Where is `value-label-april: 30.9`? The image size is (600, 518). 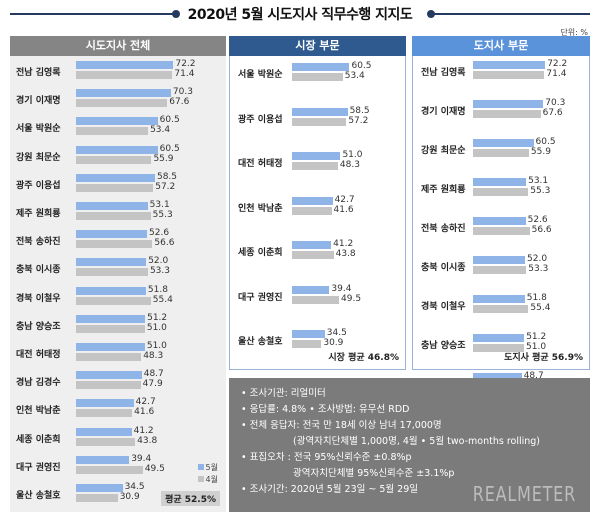 value-label-april: 30.9 is located at coordinates (333, 343).